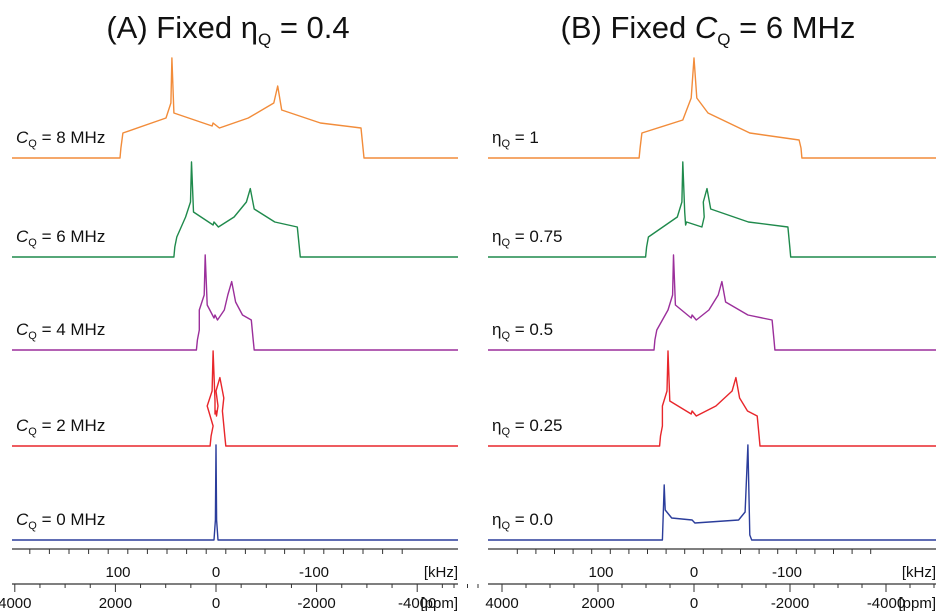  What do you see at coordinates (522, 331) in the screenshot?
I see `trace-label-B-2: ηQ = 0.5` at bounding box center [522, 331].